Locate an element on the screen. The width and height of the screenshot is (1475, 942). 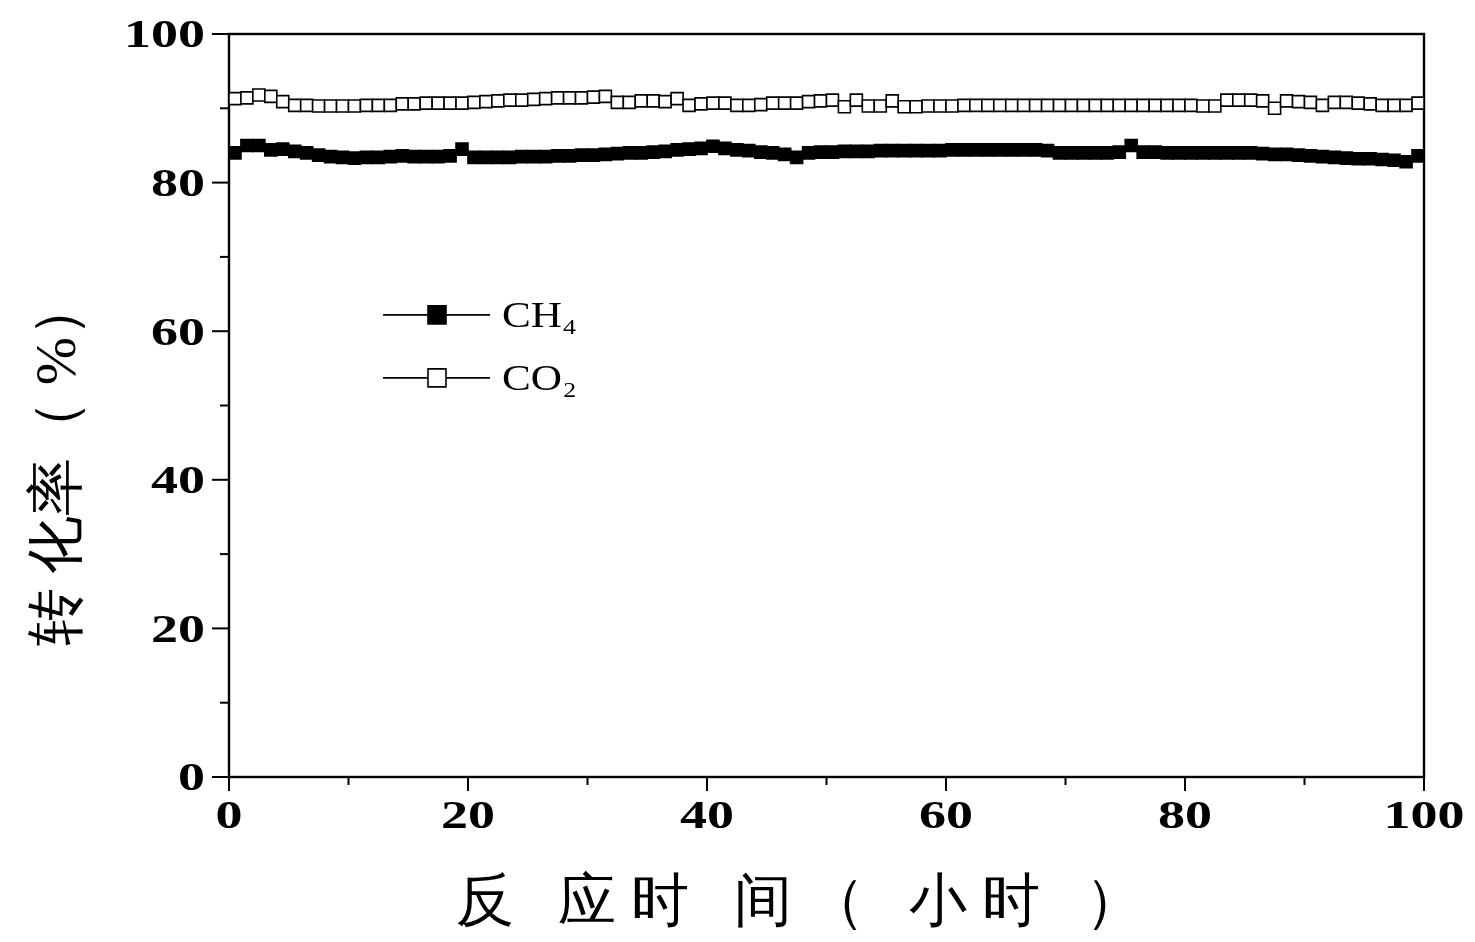
x-tick-label: 40 is located at coordinates (707, 814).